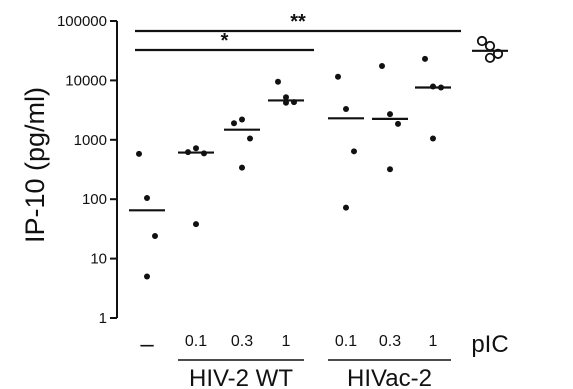 The width and height of the screenshot is (573, 389). What do you see at coordinates (103, 318) in the screenshot?
I see `y-tick-label: 1` at bounding box center [103, 318].